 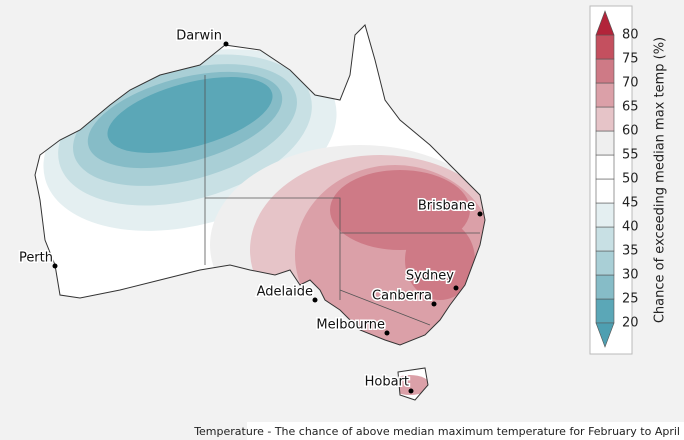 I want to click on city-label: Adelaide, so click(x=285, y=292).